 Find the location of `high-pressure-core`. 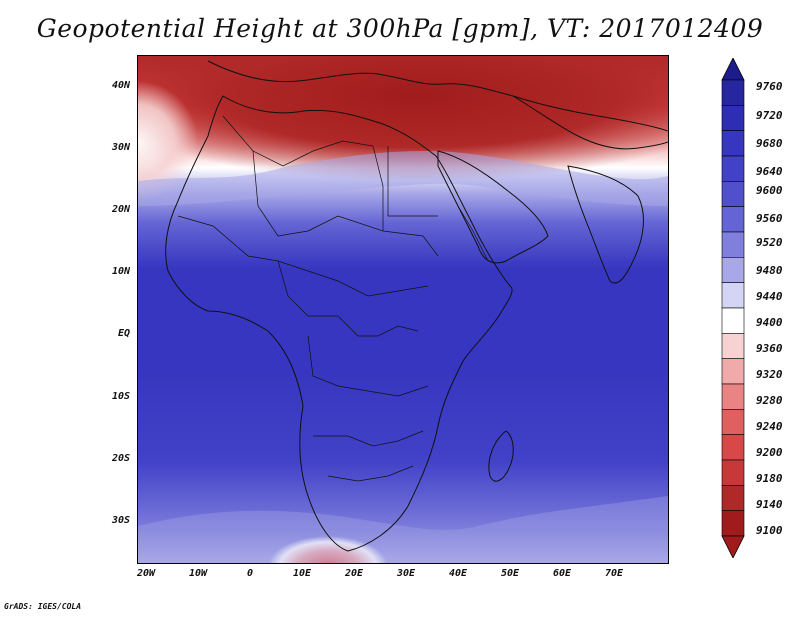

high-pressure-core is located at coordinates (403, 118).